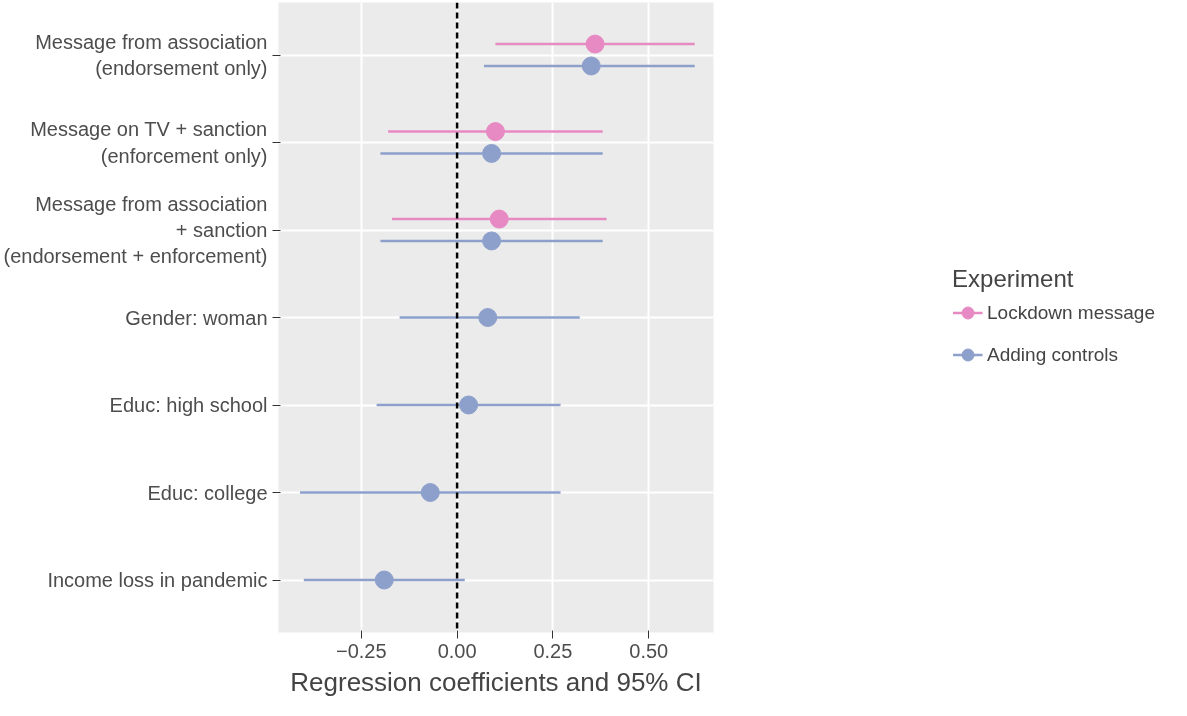  What do you see at coordinates (196, 317) in the screenshot?
I see `y-tick-label: Gender: woman` at bounding box center [196, 317].